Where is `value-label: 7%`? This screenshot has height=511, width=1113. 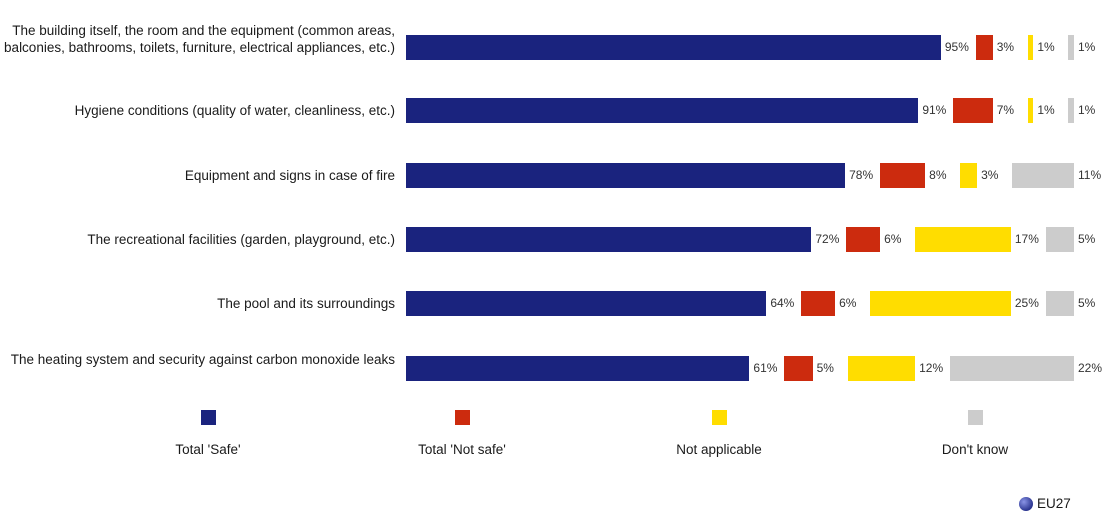
value-label: 7% is located at coordinates (1005, 110).